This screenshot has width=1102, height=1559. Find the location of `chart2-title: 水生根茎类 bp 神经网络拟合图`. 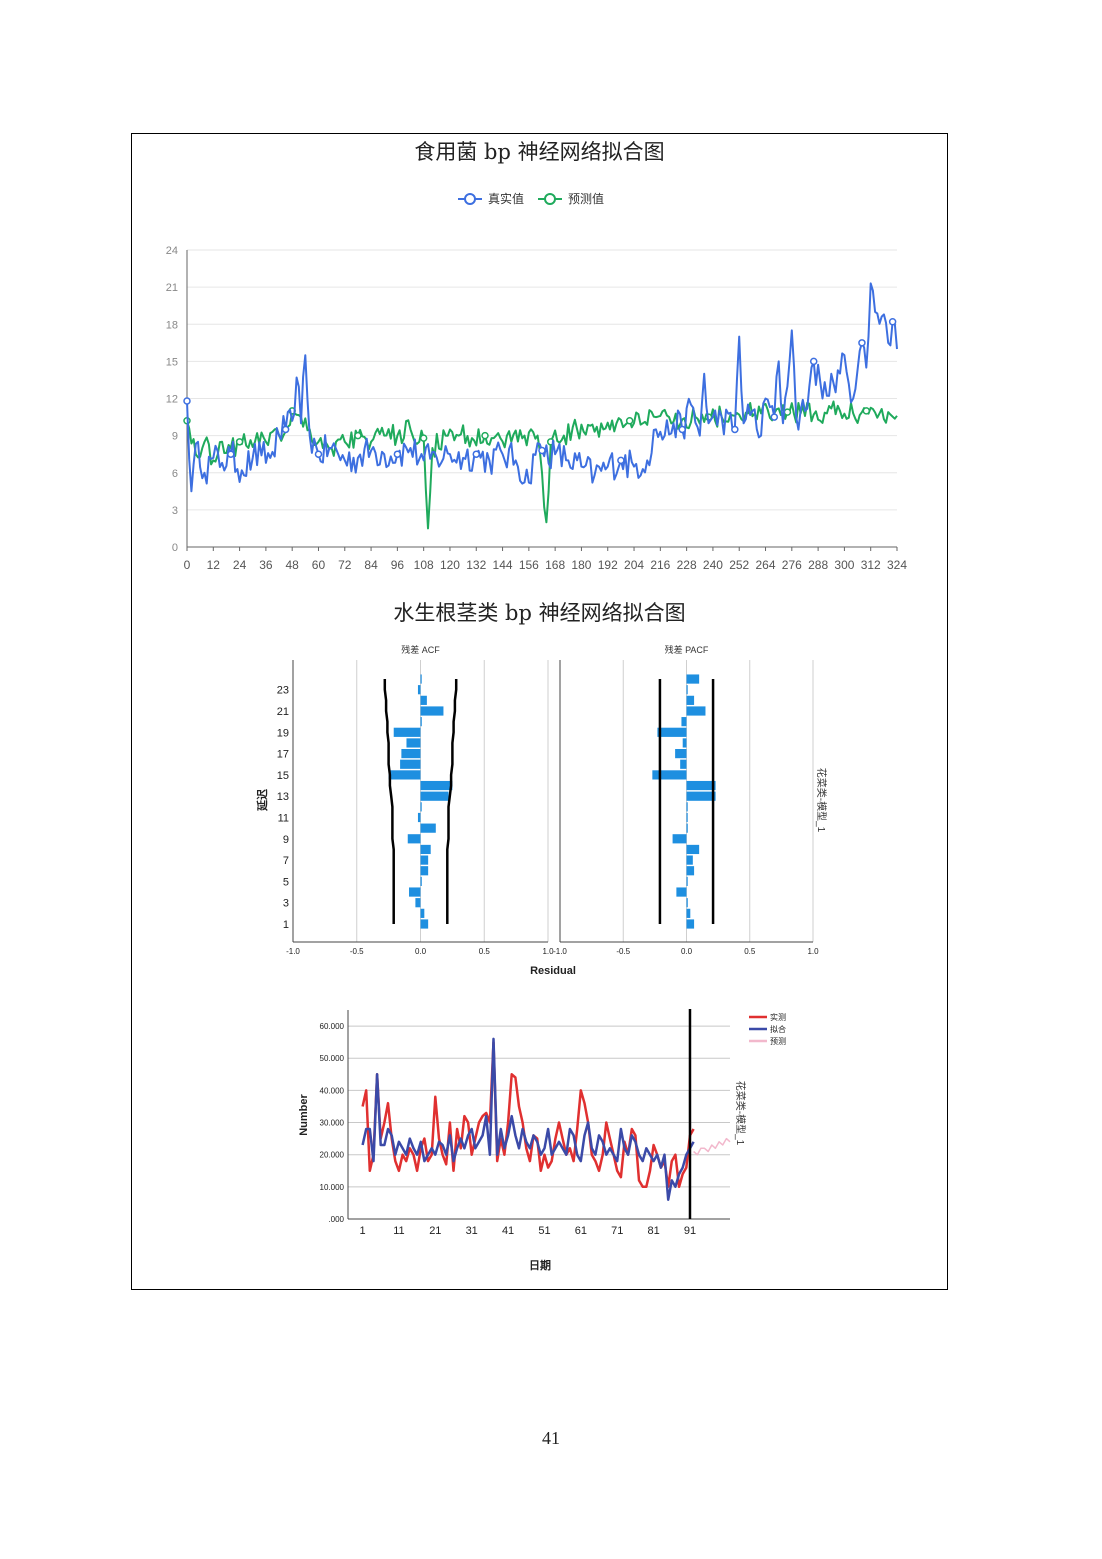

chart2-title: 水生根茎类 bp 神经网络拟合图 is located at coordinates (539, 613).